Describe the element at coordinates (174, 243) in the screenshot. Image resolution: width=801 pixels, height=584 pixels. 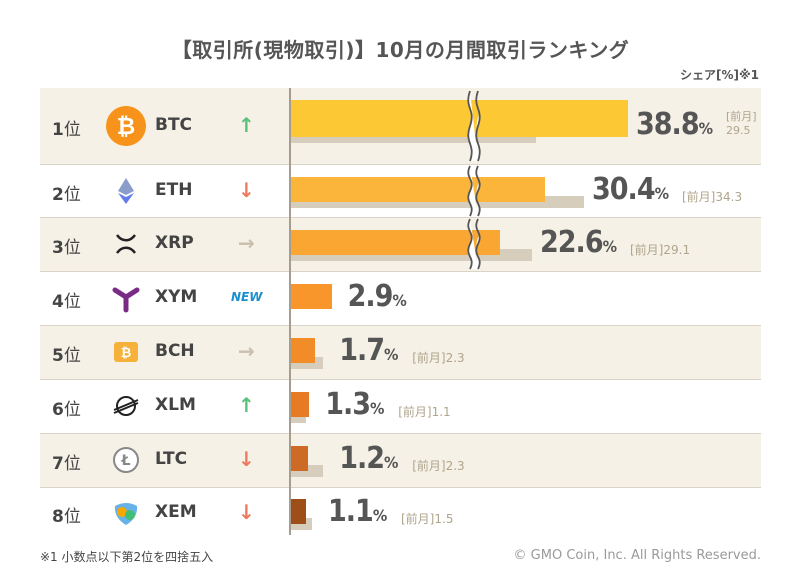
I see `coin-symbol: XRP` at that location.